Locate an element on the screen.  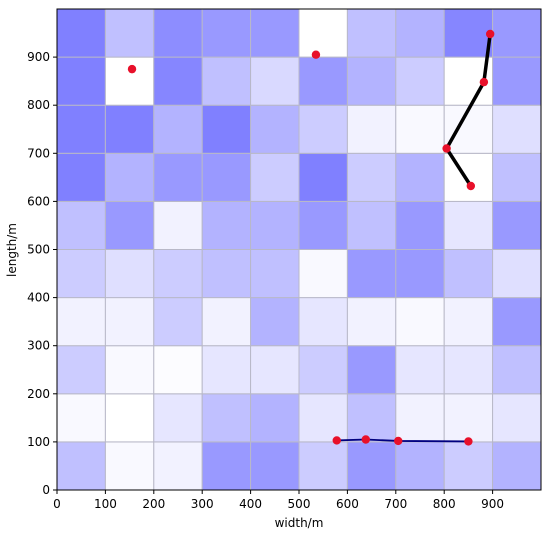
x-tick-label: 500 is located at coordinates (299, 504).